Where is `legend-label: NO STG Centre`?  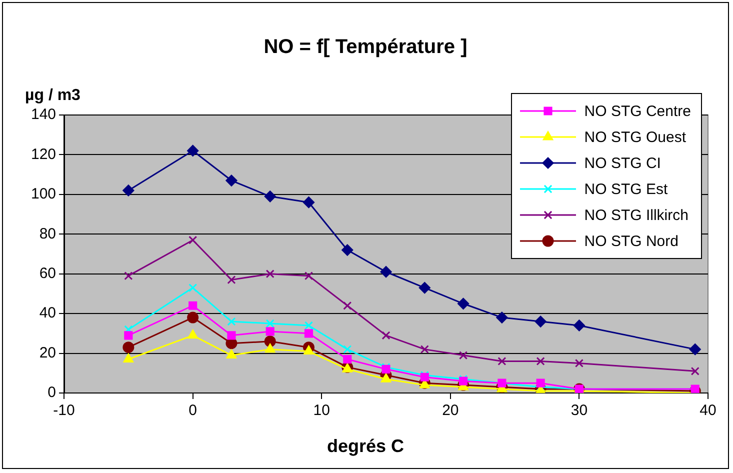 legend-label: NO STG Centre is located at coordinates (637, 111).